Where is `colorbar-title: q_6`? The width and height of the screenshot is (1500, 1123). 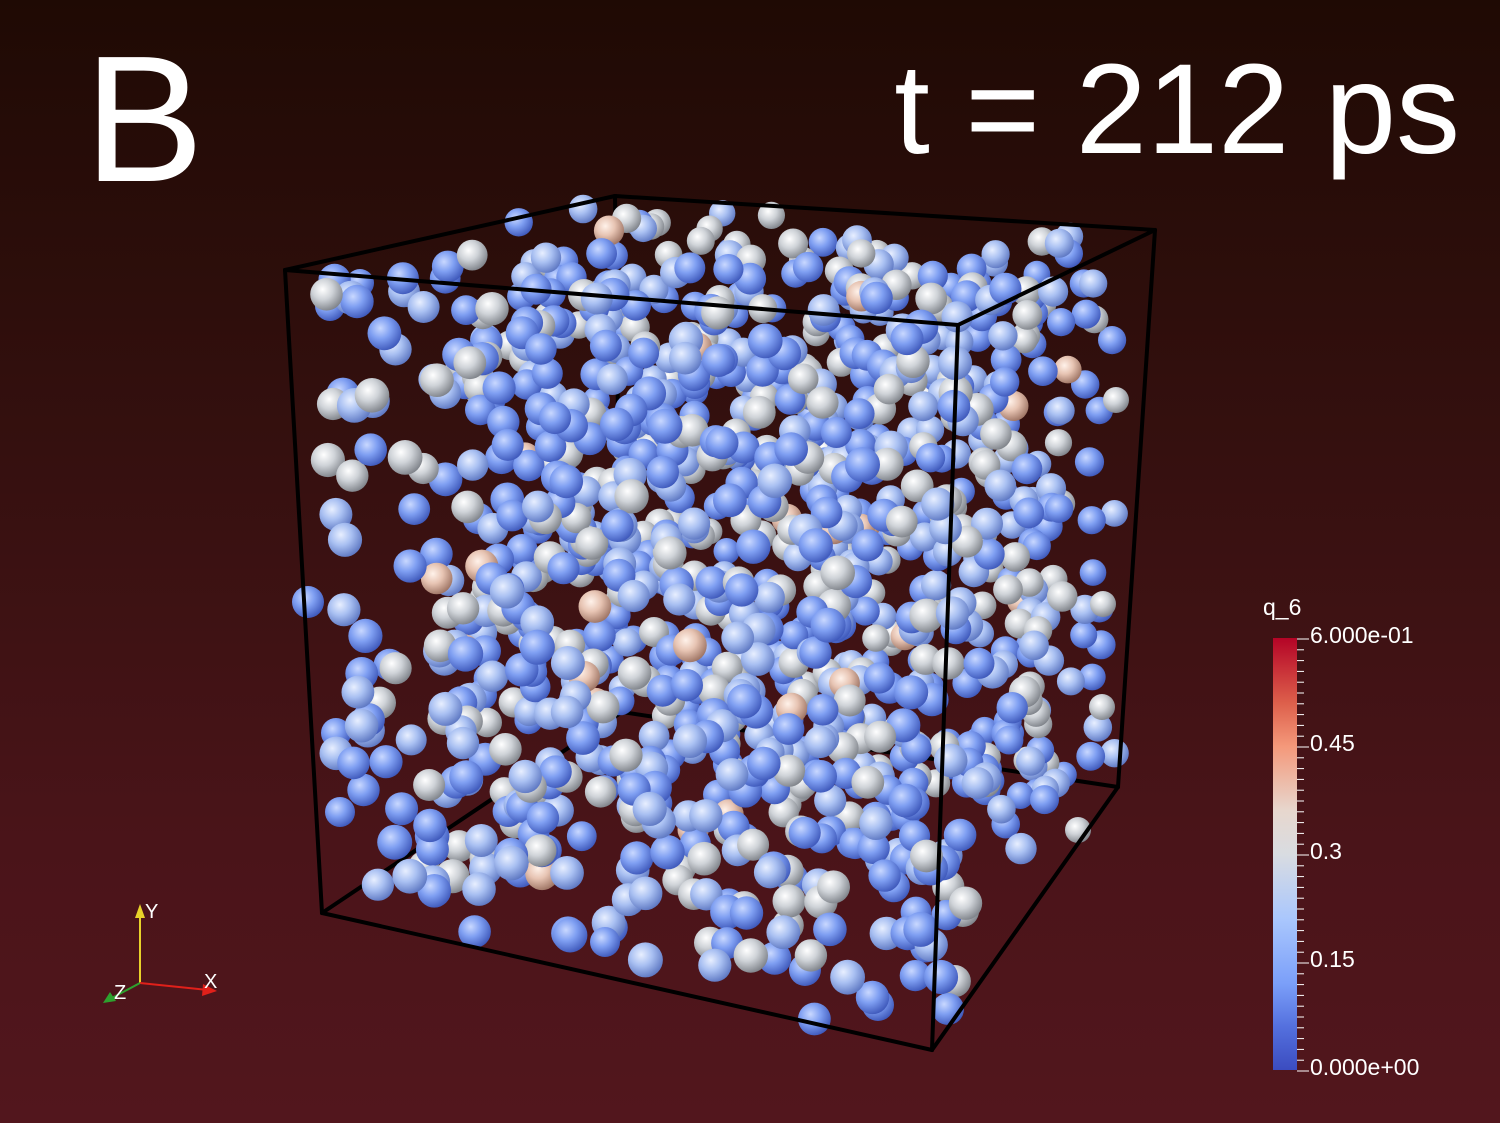 colorbar-title: q_6 is located at coordinates (1282, 607).